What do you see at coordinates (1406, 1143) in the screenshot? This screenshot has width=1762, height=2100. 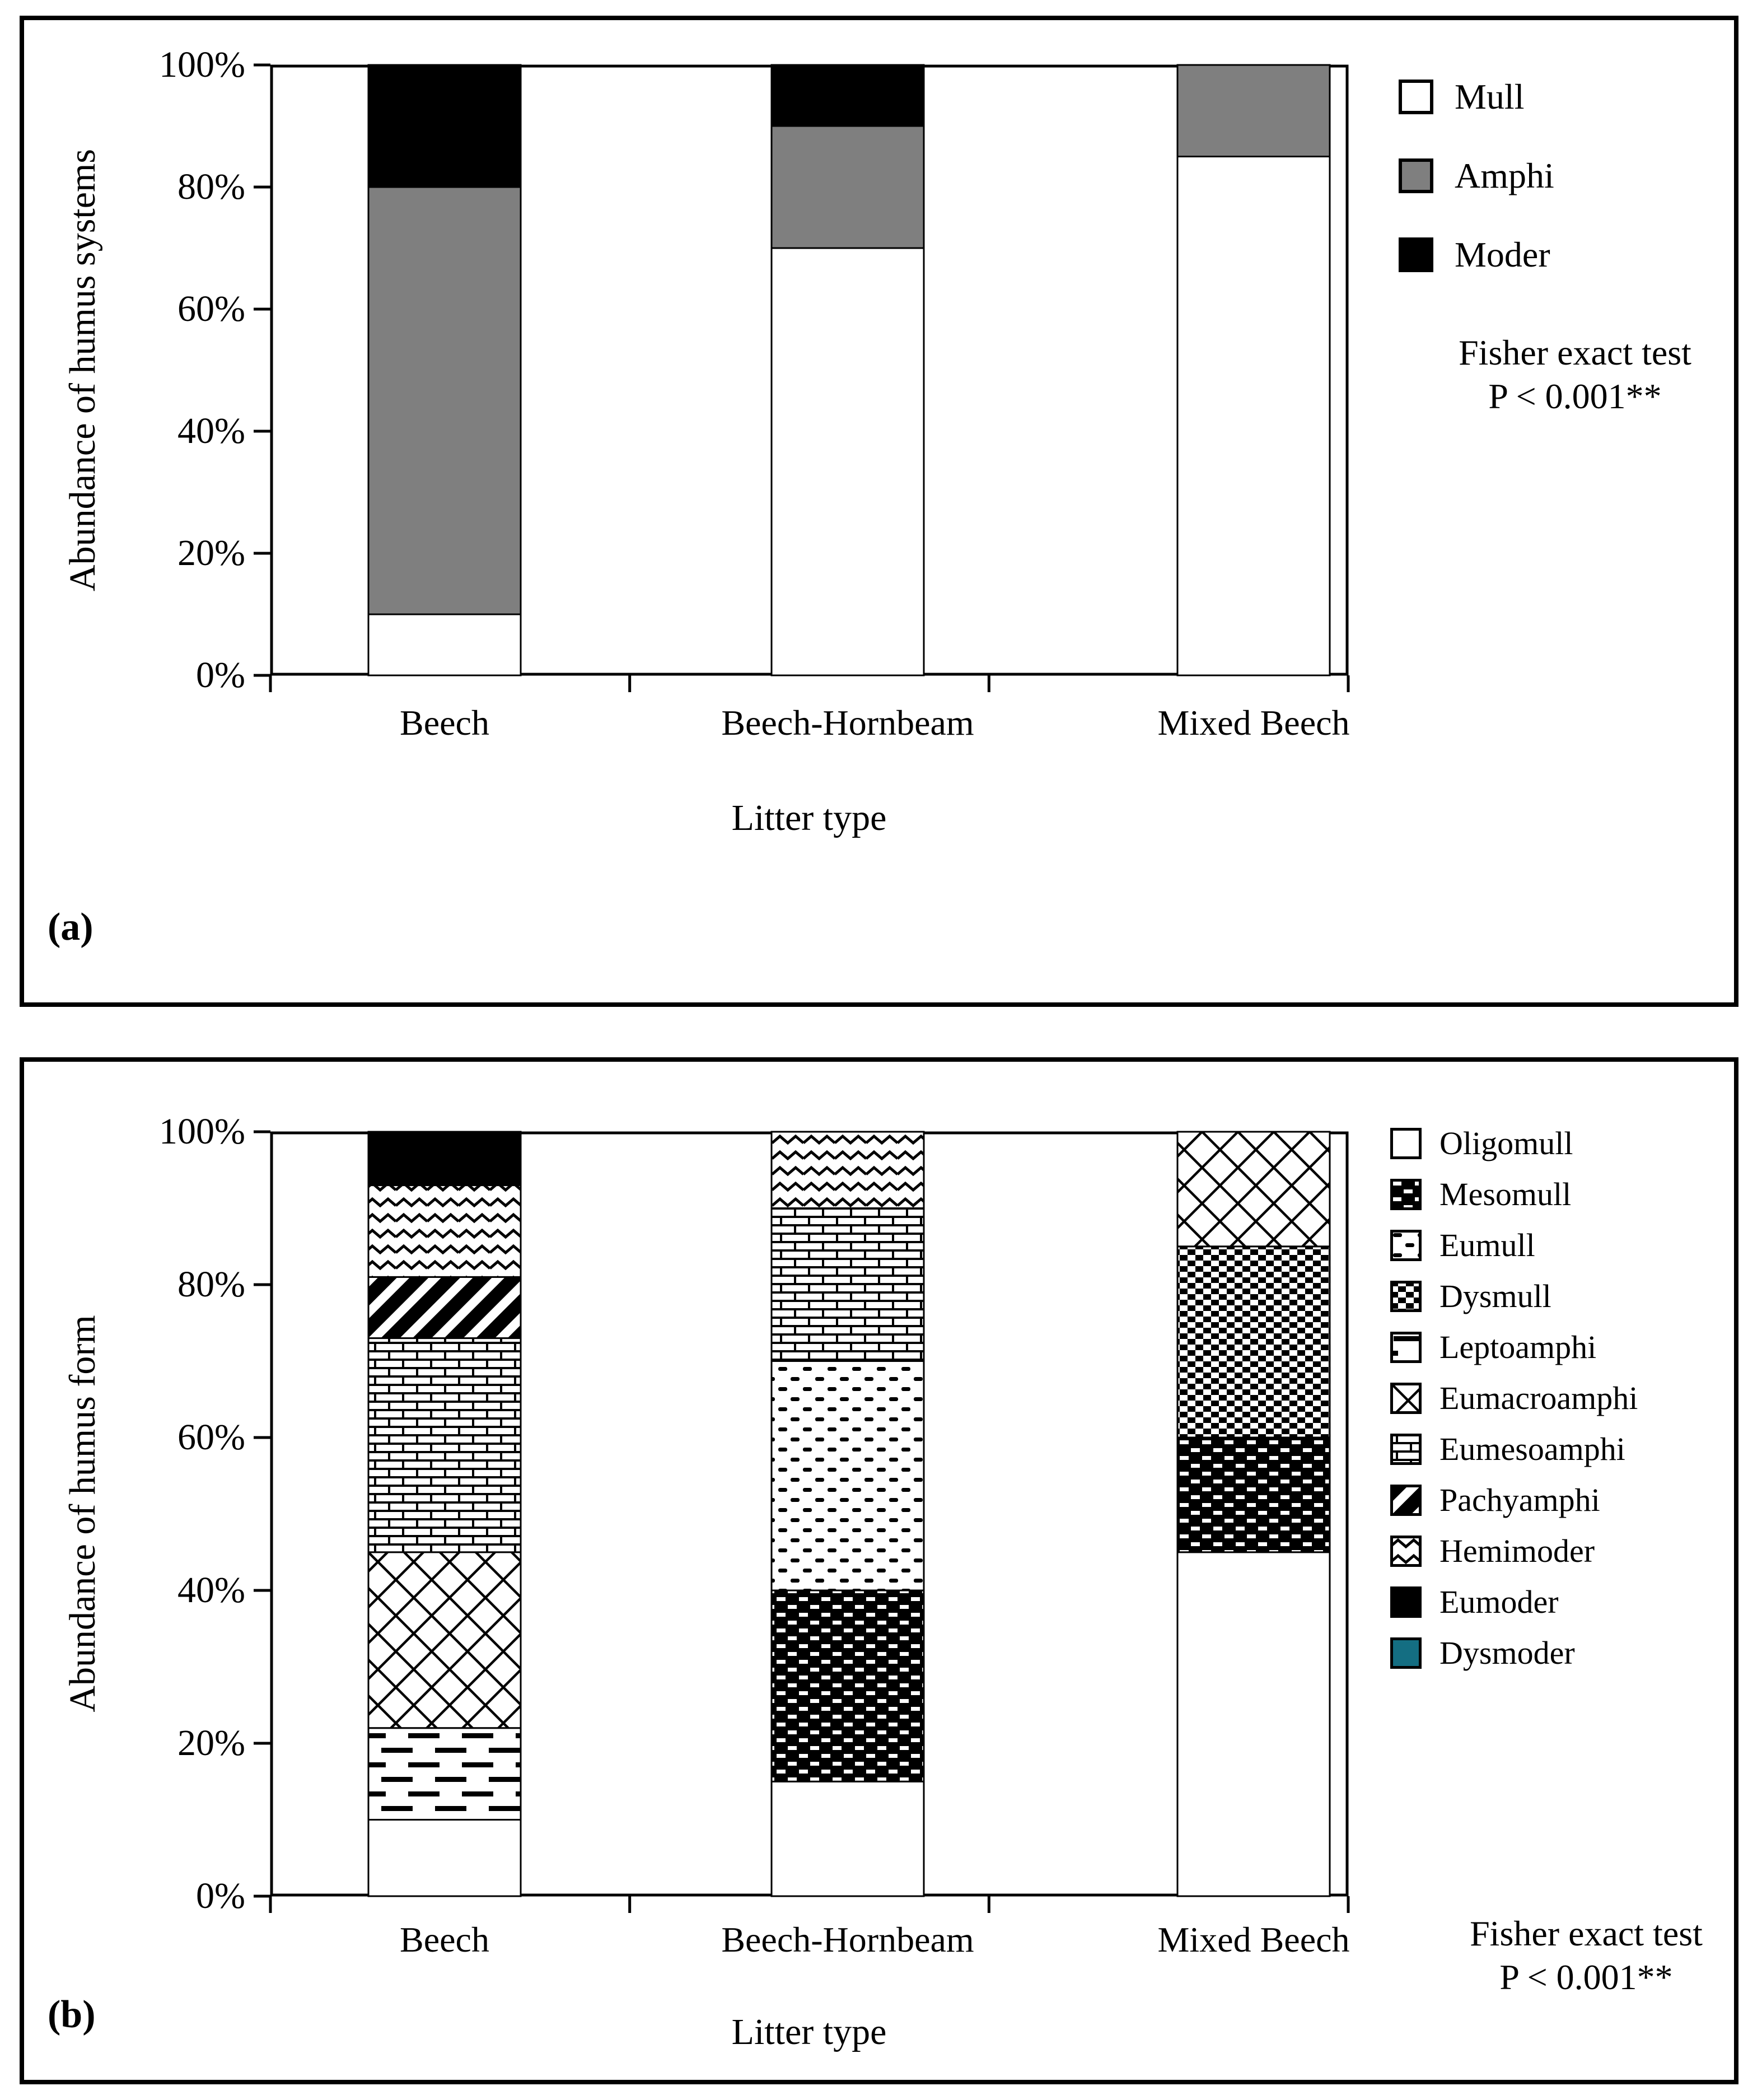 I see `legend-swatch-oligomull` at bounding box center [1406, 1143].